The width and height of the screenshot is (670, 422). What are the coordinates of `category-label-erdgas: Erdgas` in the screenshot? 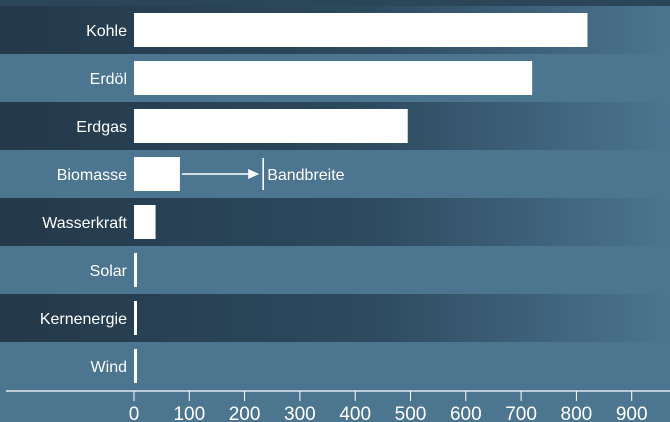 It's located at (101, 127).